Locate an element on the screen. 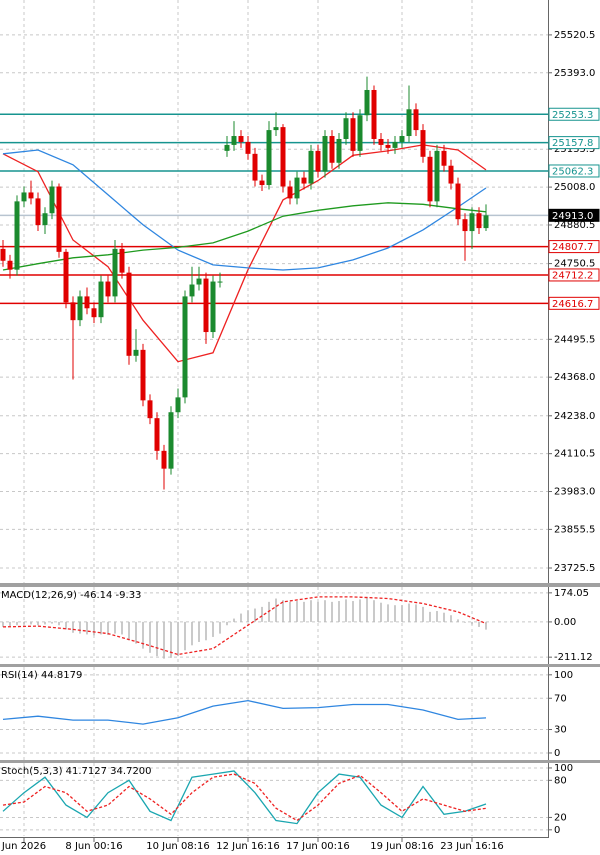 The width and height of the screenshot is (600, 855). level-label: 25157.8 is located at coordinates (572, 143).